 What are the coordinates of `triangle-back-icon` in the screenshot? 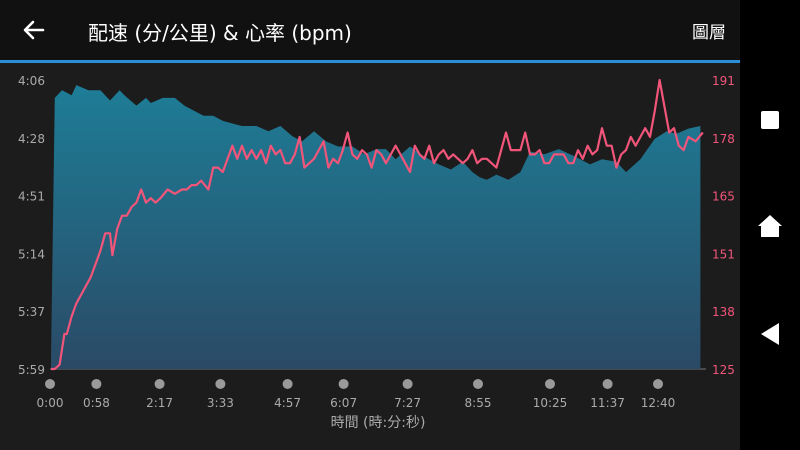 It's located at (770, 334).